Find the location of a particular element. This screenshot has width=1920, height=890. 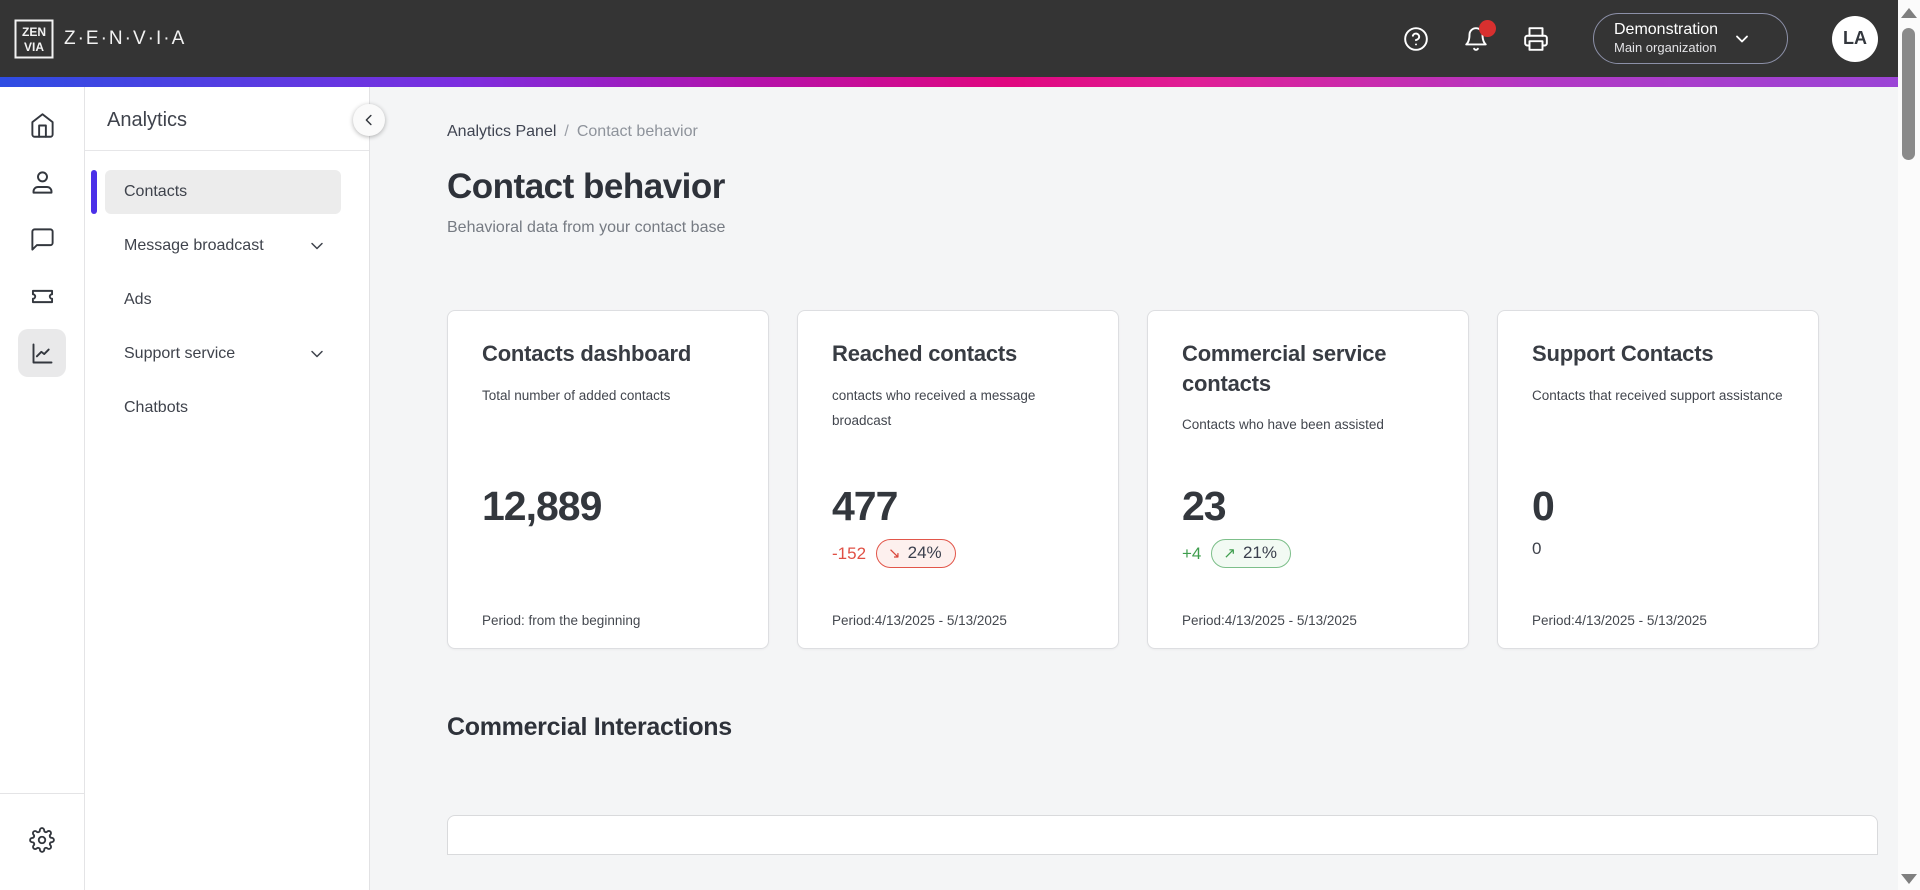

topbar: ZEN VIA Z·E·N·V·I·A is located at coordinates (949, 38).